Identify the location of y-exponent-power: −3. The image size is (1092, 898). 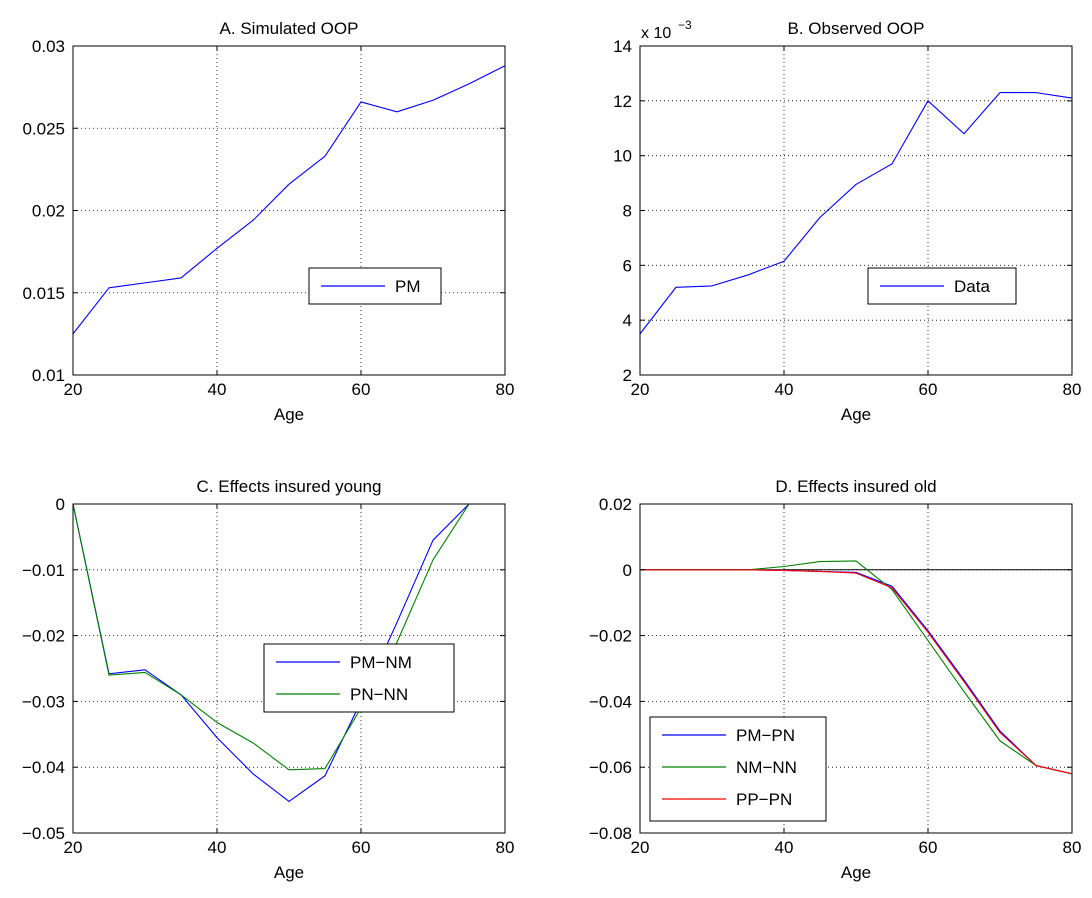
(685, 25).